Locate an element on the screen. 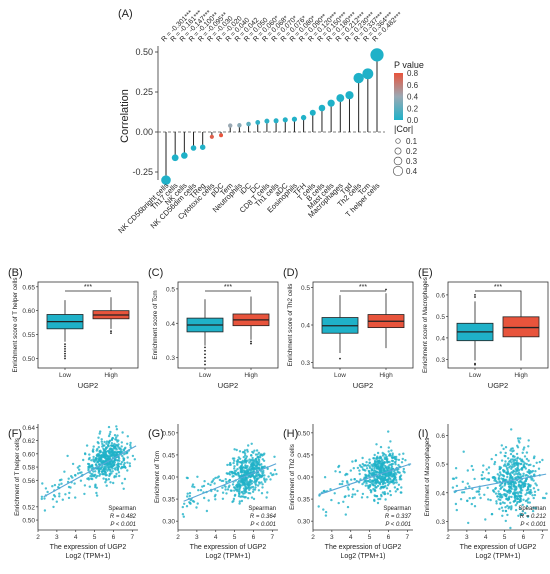  x-axis-label: The expression of UGP2 is located at coordinates (498, 547).